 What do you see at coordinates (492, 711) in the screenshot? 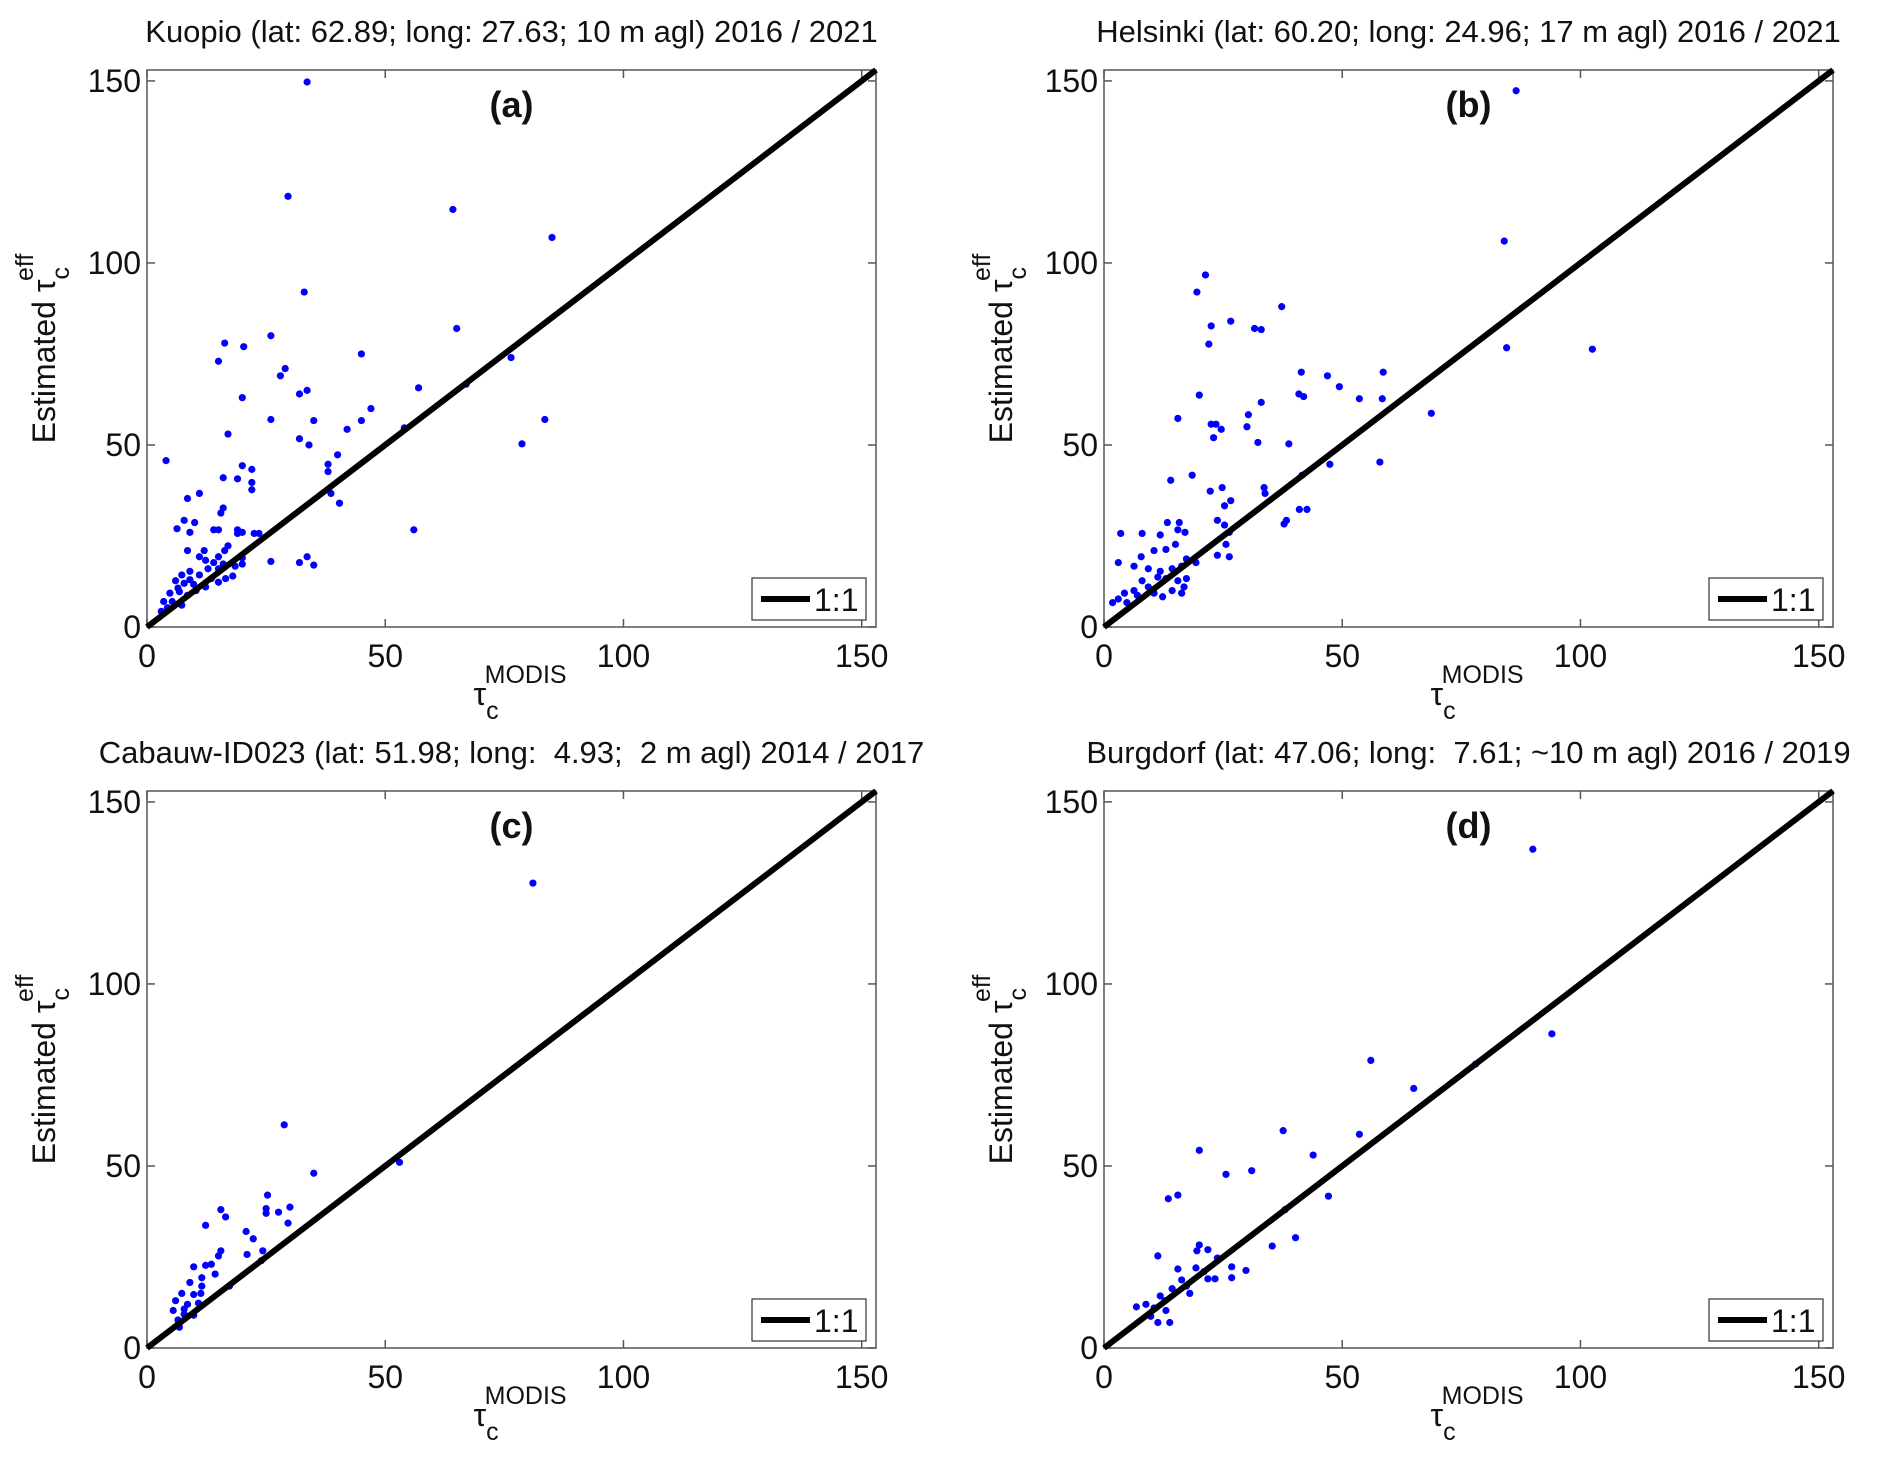
I see `x-label-sub: c` at bounding box center [492, 711].